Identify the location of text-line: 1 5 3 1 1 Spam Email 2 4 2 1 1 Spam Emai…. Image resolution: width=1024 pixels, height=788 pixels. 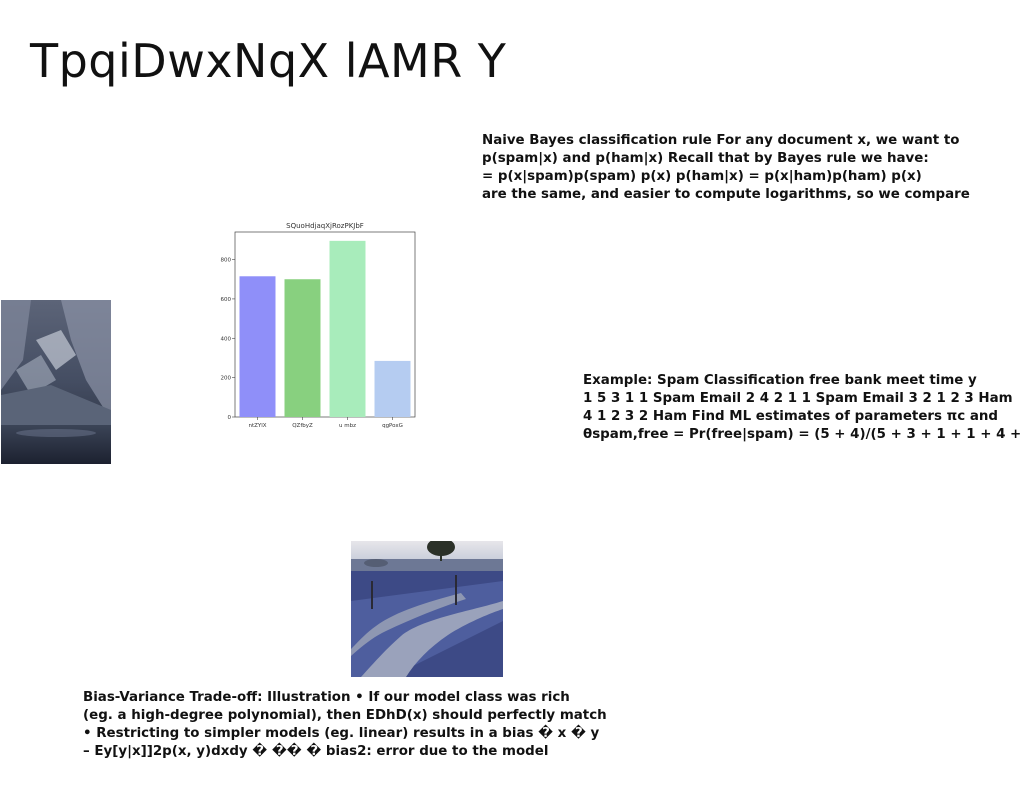
(798, 398).